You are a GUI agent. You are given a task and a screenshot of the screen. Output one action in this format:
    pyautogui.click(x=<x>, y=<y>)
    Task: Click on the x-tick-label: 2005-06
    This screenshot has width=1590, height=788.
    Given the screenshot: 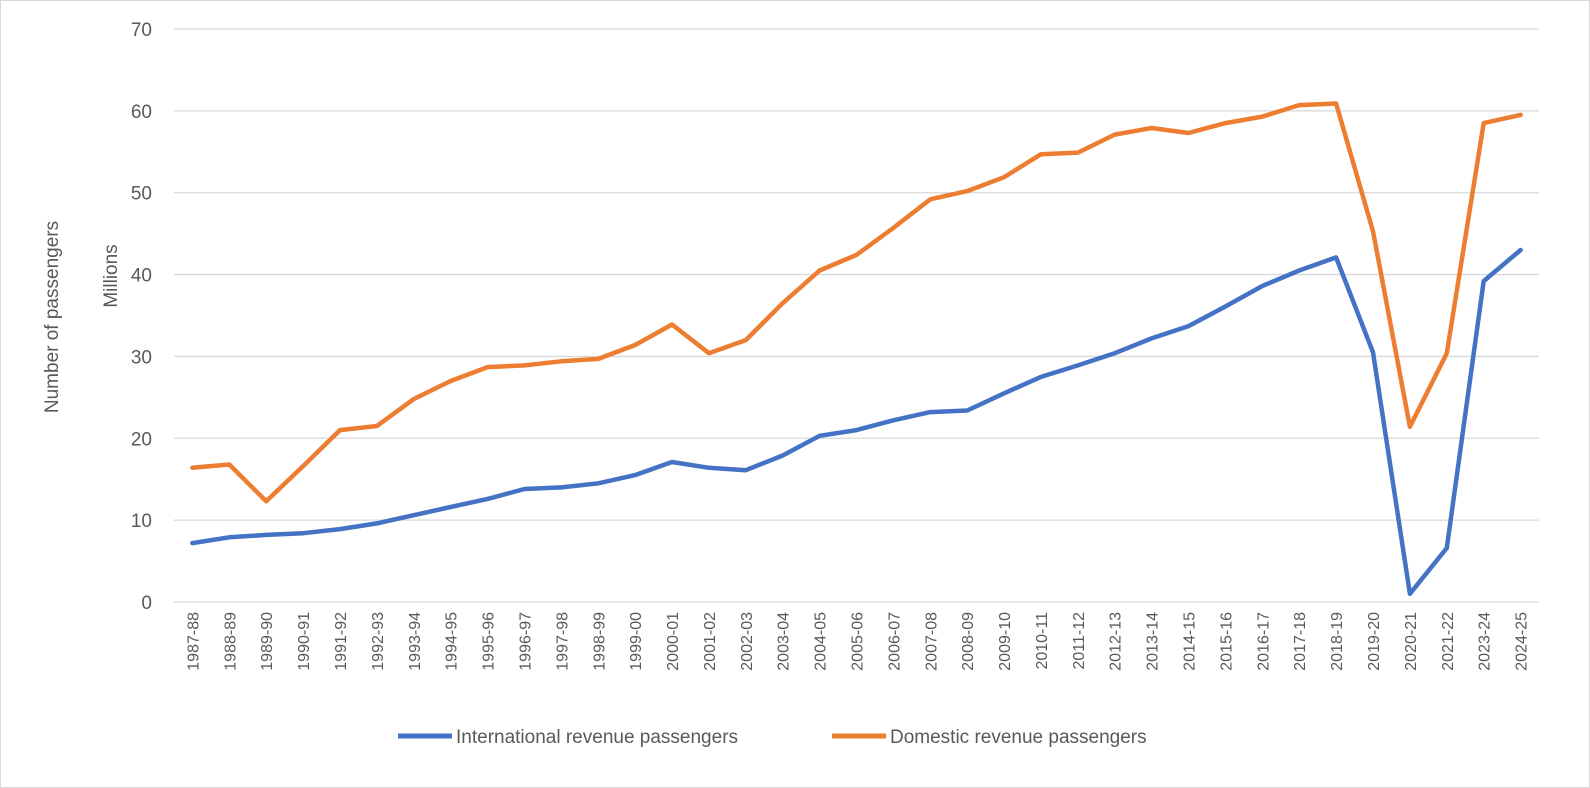 What is the action you would take?
    pyautogui.click(x=858, y=641)
    